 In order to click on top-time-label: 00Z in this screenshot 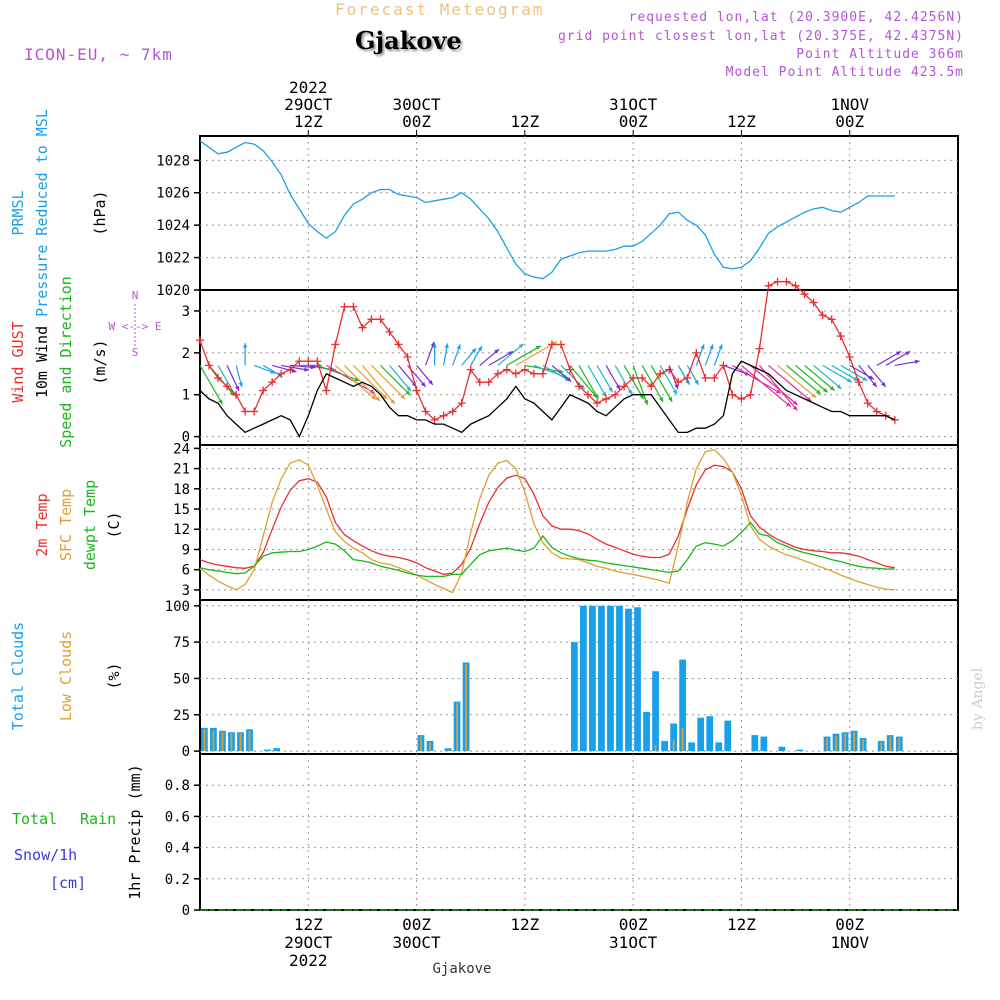, I will do `click(849, 121)`.